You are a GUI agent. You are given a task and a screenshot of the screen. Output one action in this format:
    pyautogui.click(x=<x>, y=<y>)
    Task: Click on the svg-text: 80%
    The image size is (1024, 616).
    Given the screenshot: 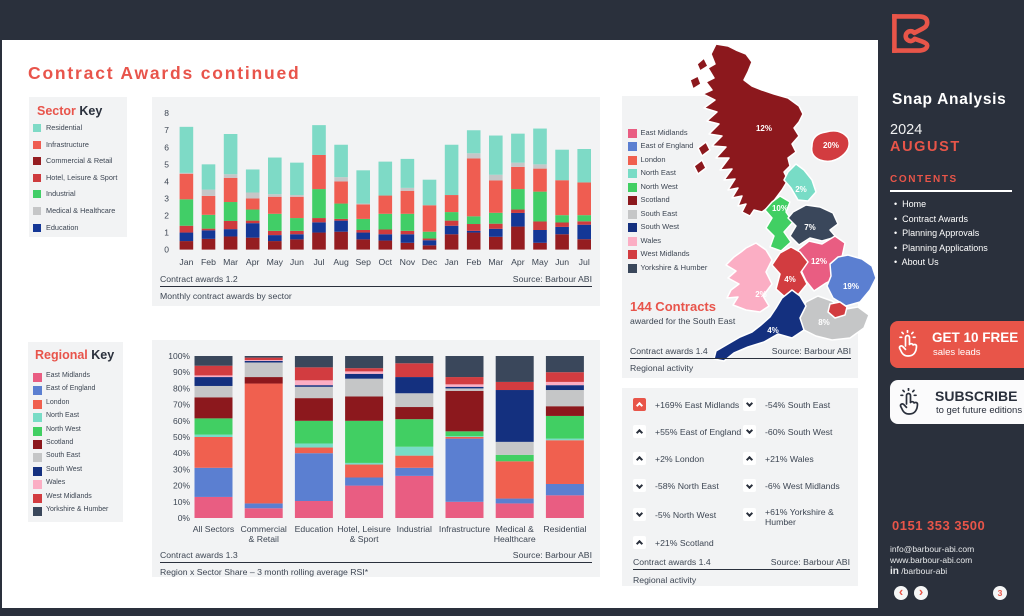 What is the action you would take?
    pyautogui.click(x=181, y=388)
    